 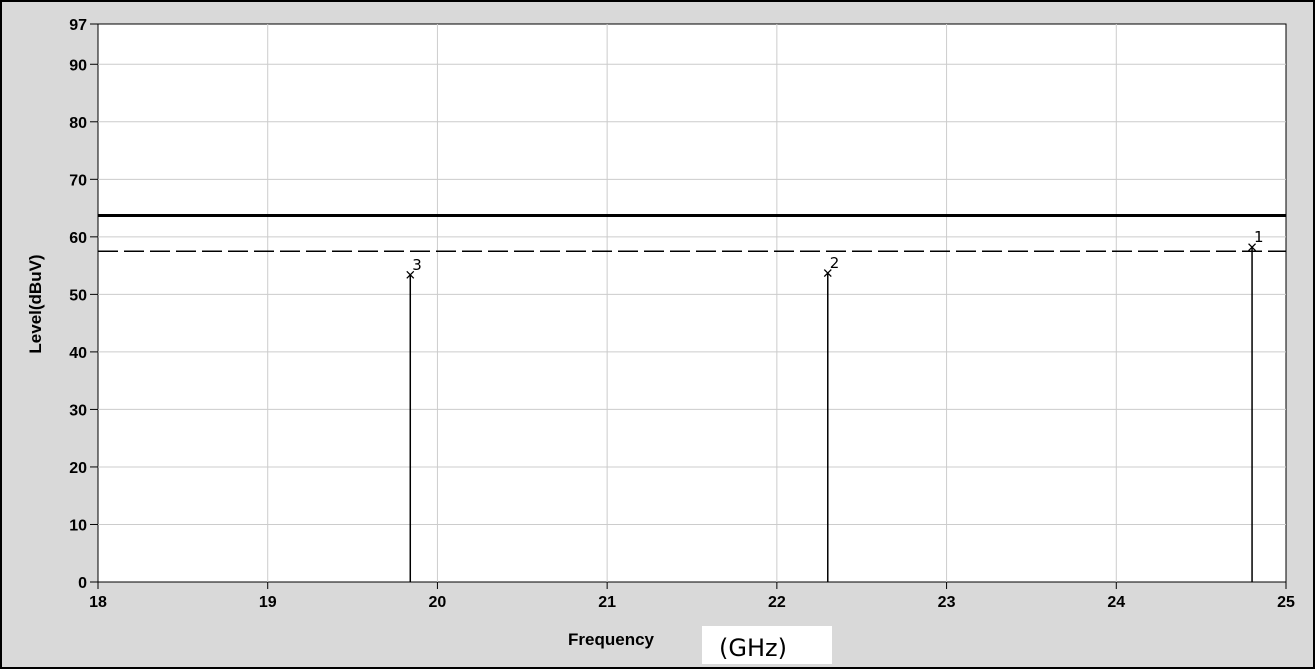 I want to click on marker-3-label: 3, so click(x=417, y=265).